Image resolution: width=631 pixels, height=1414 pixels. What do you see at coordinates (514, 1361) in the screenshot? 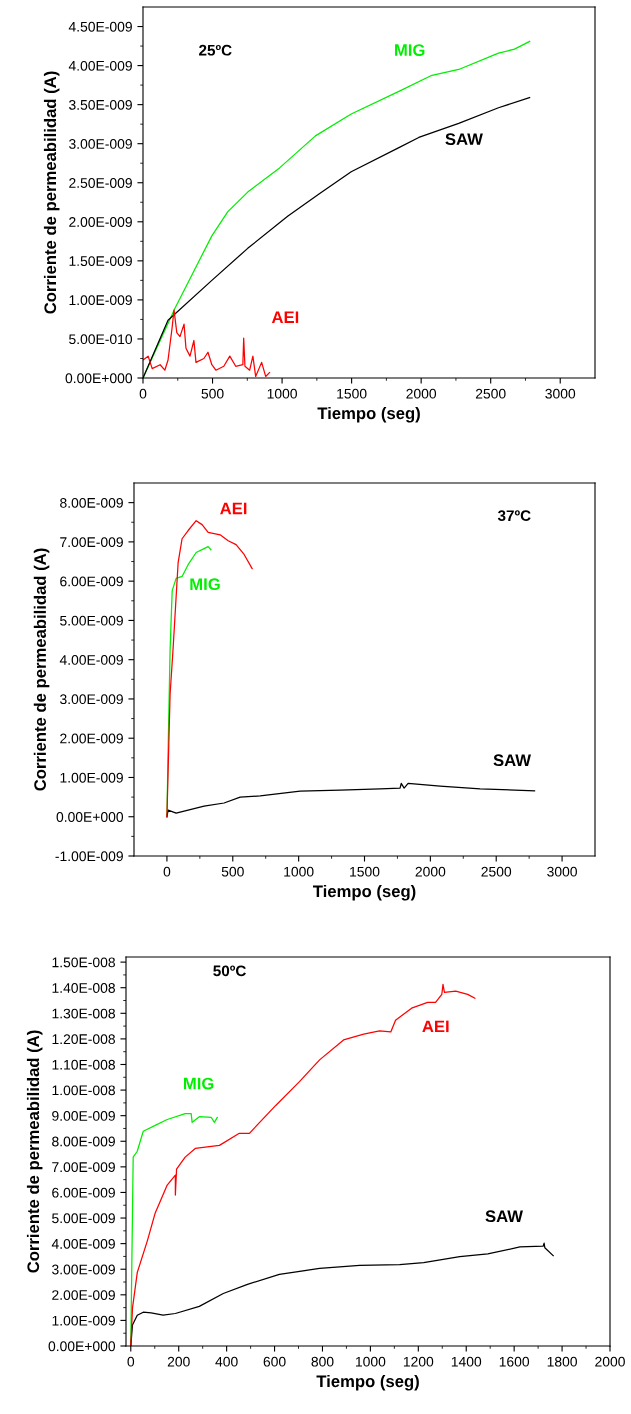
I see `x-tick-label: 1600` at bounding box center [514, 1361].